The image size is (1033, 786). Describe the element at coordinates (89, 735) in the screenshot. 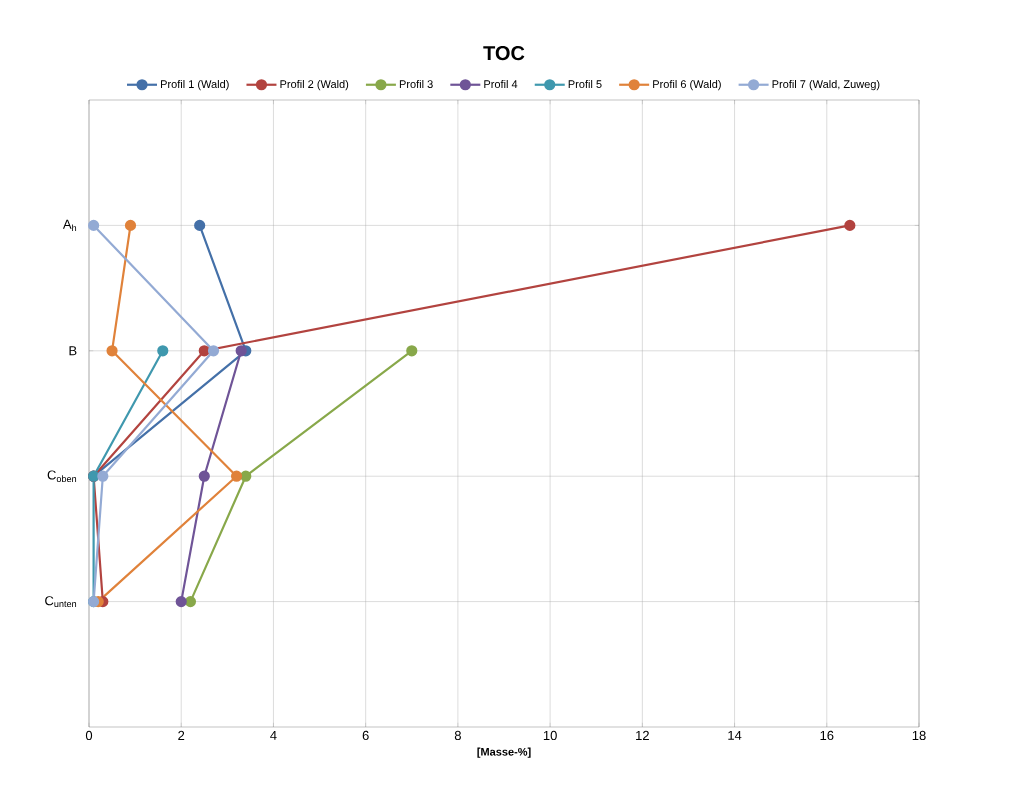

I see `x-tick-label: 0` at that location.